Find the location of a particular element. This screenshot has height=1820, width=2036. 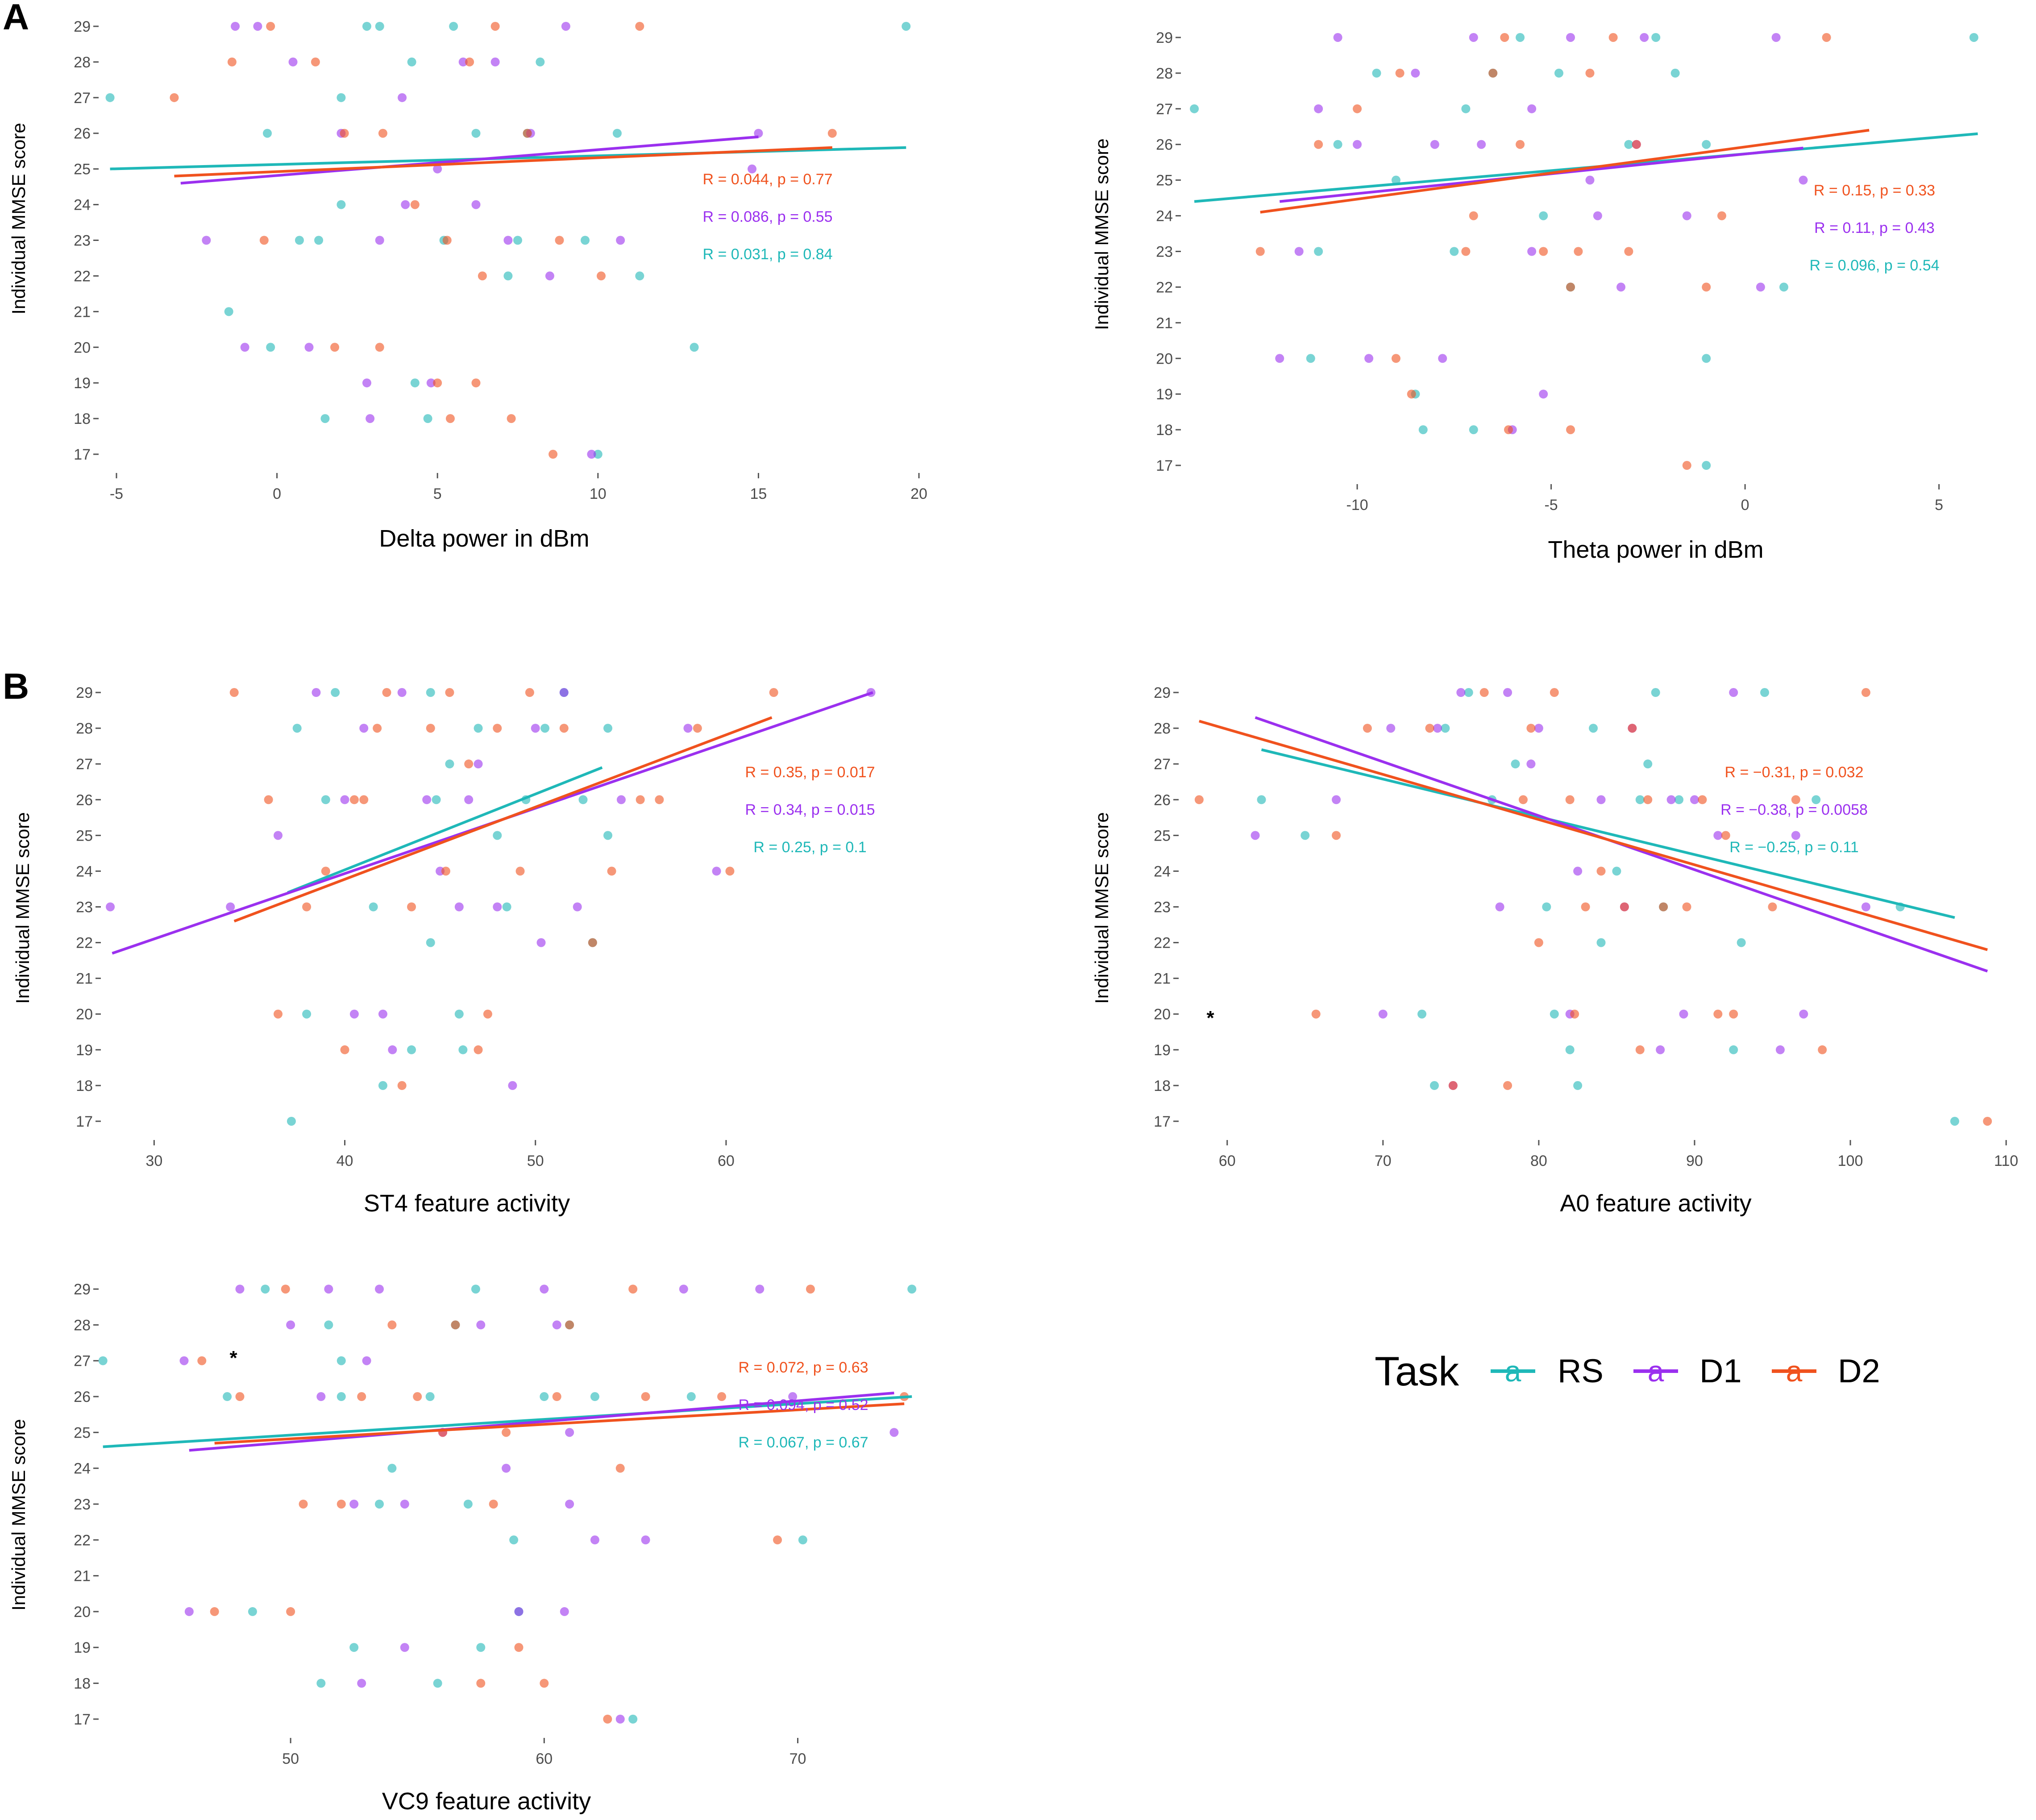

legend-item-d1: a D1 is located at coordinates (1687, 1370).